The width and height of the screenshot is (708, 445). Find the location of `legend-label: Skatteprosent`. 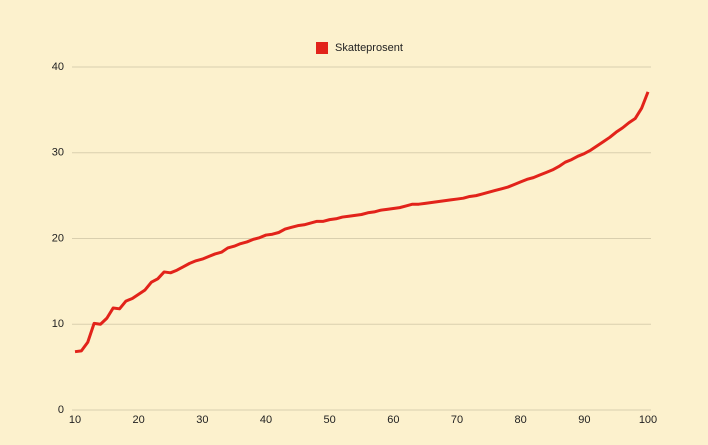

legend-label: Skatteprosent is located at coordinates (369, 48).